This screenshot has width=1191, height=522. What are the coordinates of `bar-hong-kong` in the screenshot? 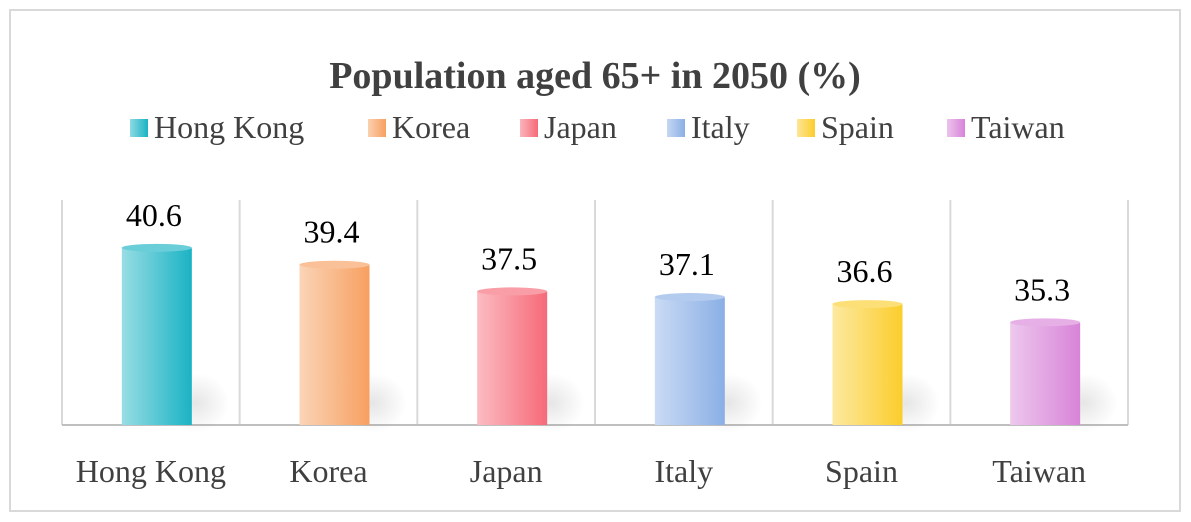 It's located at (156, 336).